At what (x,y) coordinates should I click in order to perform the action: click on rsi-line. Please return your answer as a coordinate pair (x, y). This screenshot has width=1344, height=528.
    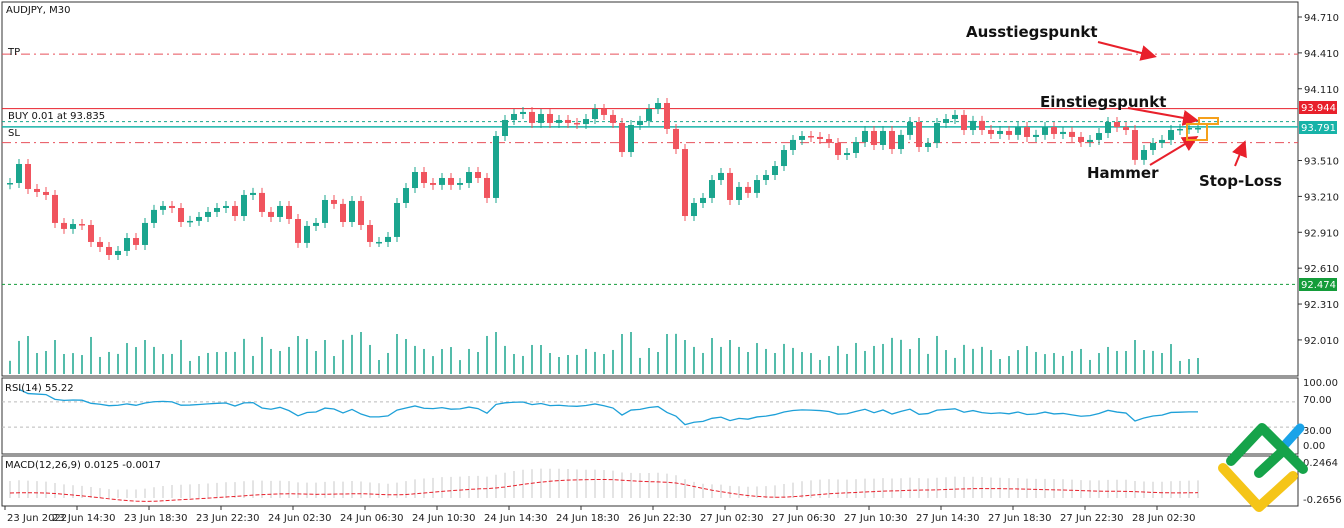
    Looking at the image, I should click on (608, 407).